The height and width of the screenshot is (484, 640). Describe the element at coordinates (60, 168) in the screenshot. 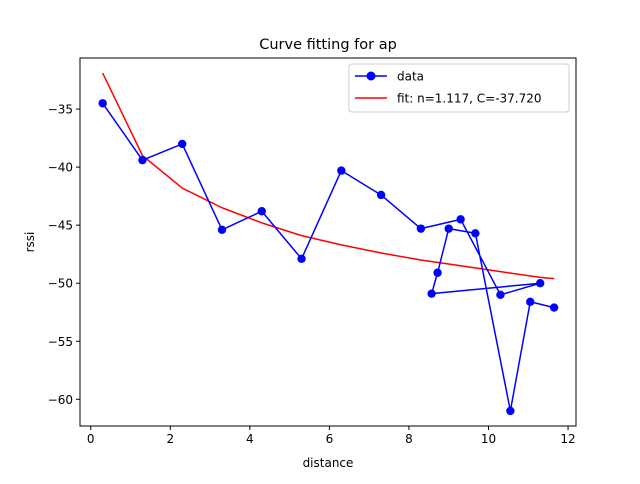

I see `y-tick-label: −40` at that location.